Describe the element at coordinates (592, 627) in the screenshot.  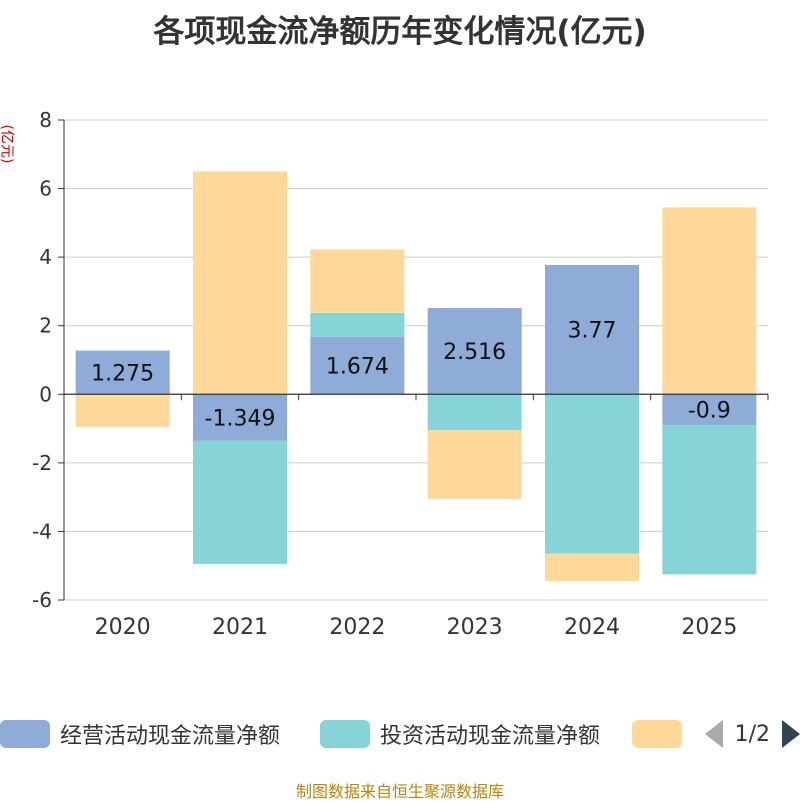
I see `x-tick-label-2024: 2024` at that location.